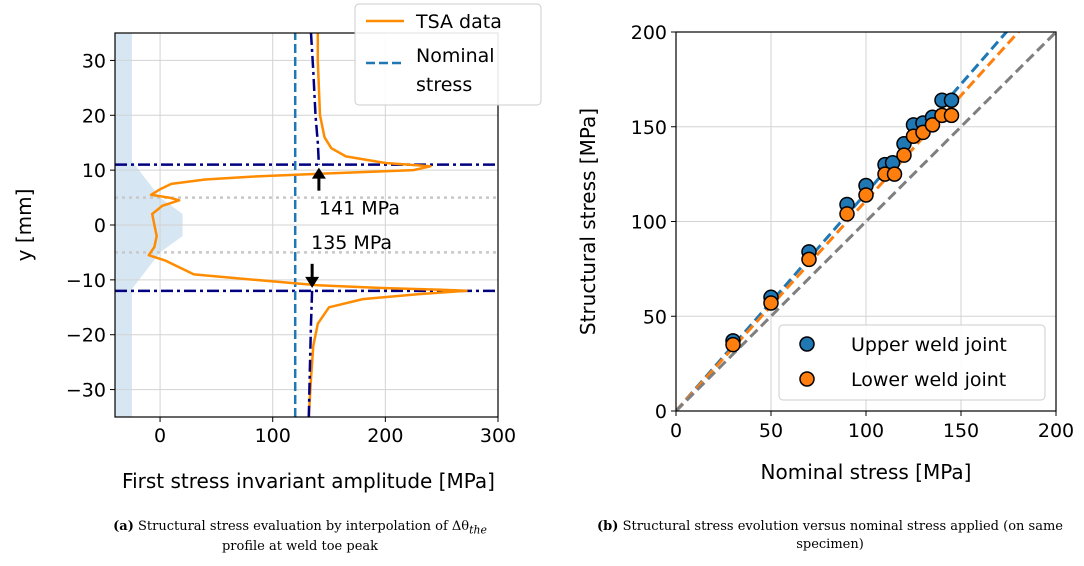 This screenshot has height=566, width=1084. I want to click on left-x-tick-label: 0, so click(160, 436).